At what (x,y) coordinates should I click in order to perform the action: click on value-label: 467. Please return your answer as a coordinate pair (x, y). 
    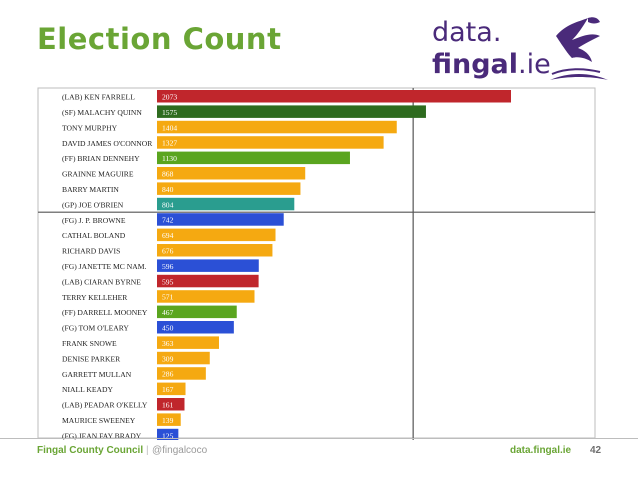
    Looking at the image, I should click on (168, 312).